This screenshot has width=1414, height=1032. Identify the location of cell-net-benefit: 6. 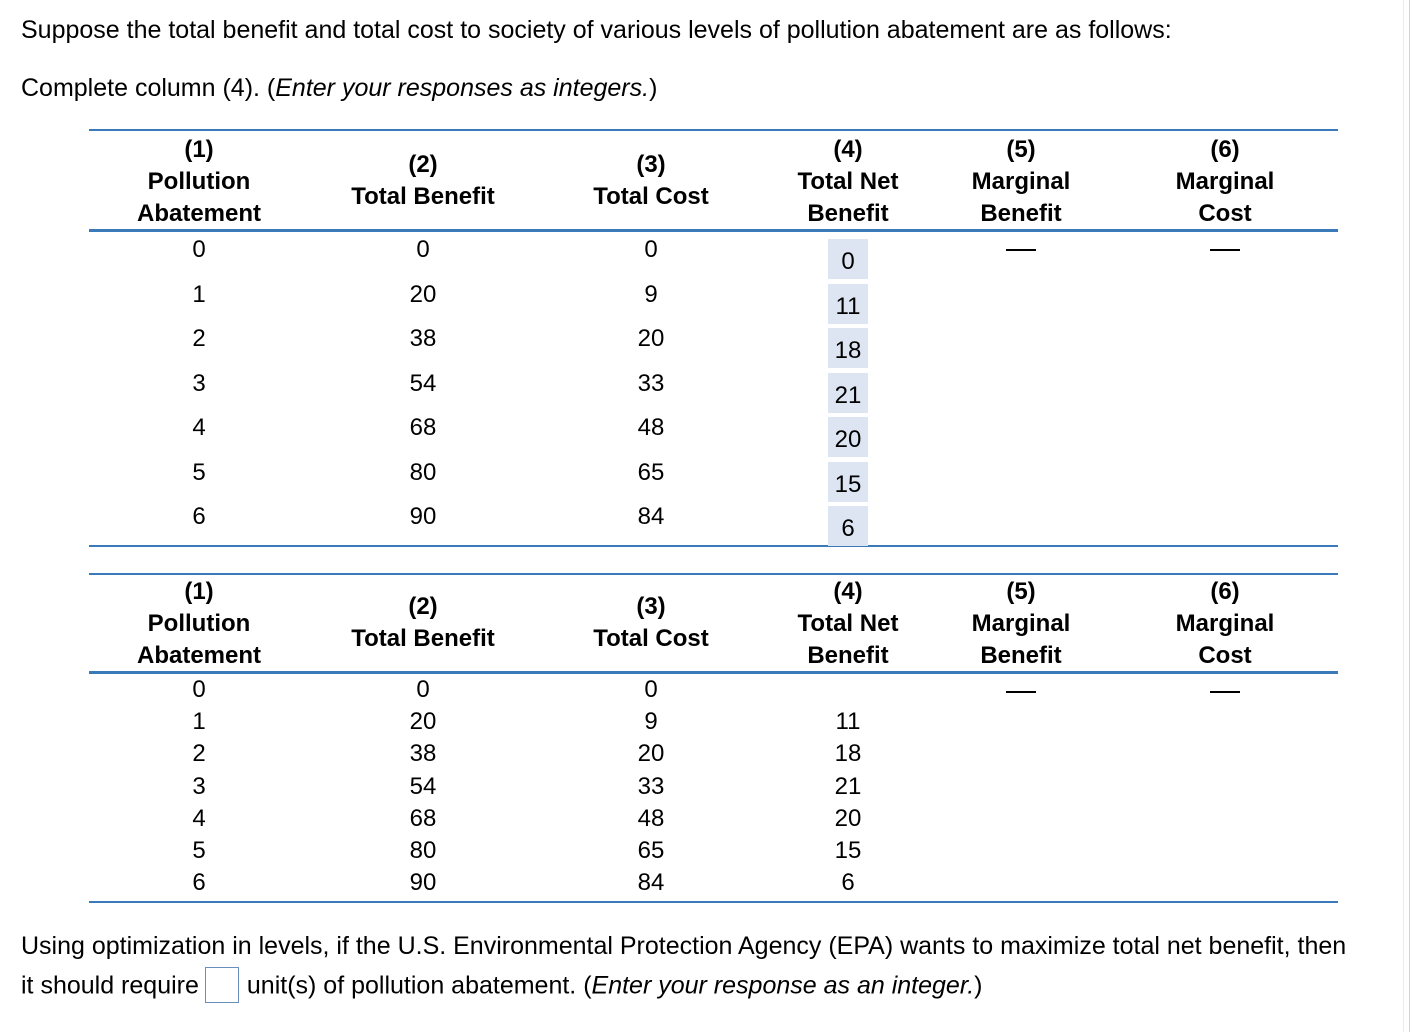
(848, 883).